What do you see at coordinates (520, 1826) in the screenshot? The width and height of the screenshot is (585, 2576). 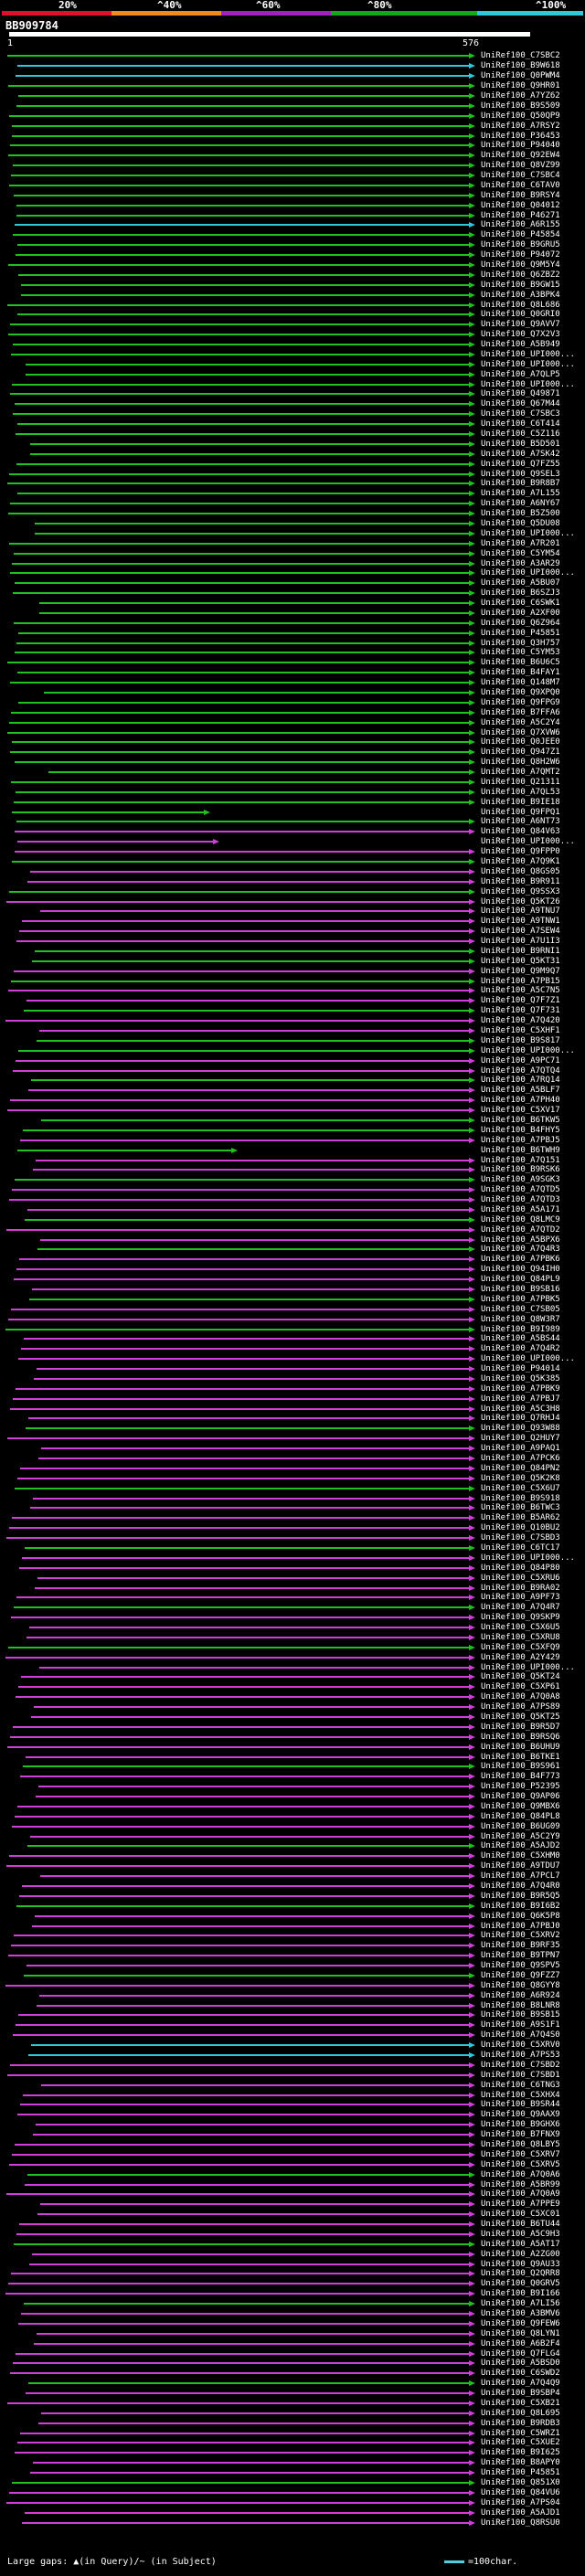 I see `hit-id: UniRef100_B6UG09` at bounding box center [520, 1826].